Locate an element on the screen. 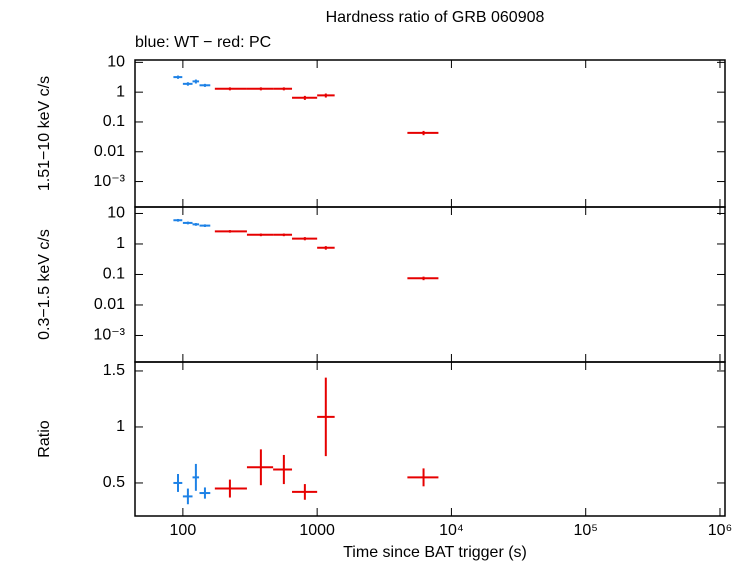  x-tick-label: 1000 is located at coordinates (317, 530).